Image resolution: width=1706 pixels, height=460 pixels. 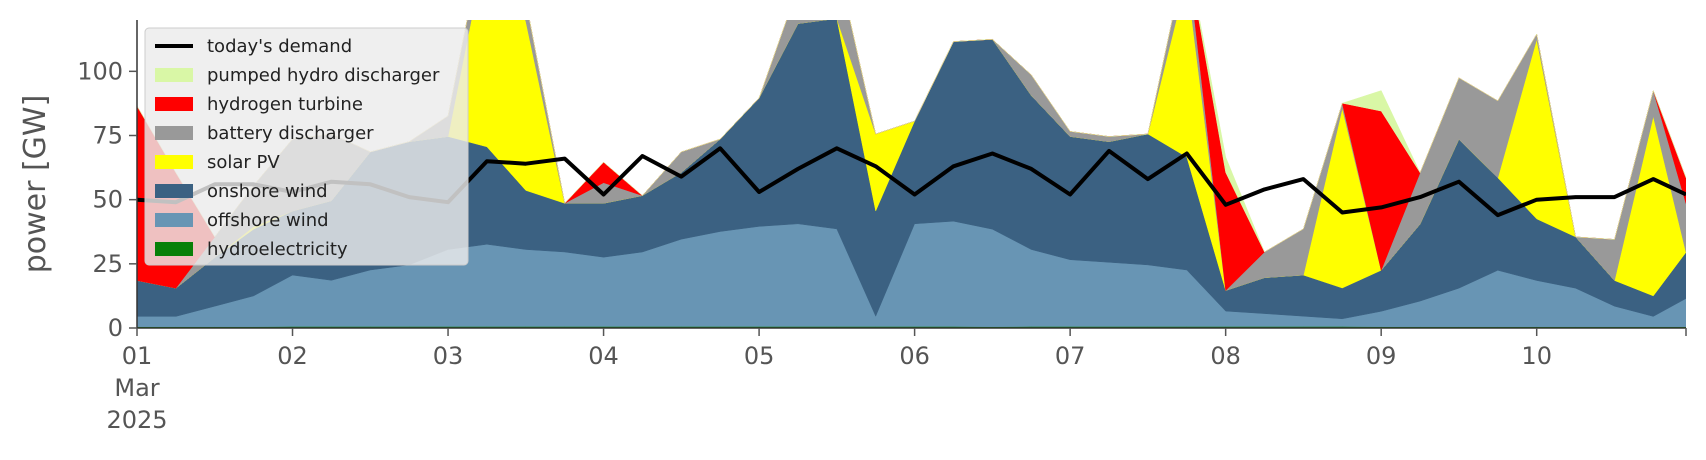 I want to click on y-tick-label: 50, so click(x=107, y=200).